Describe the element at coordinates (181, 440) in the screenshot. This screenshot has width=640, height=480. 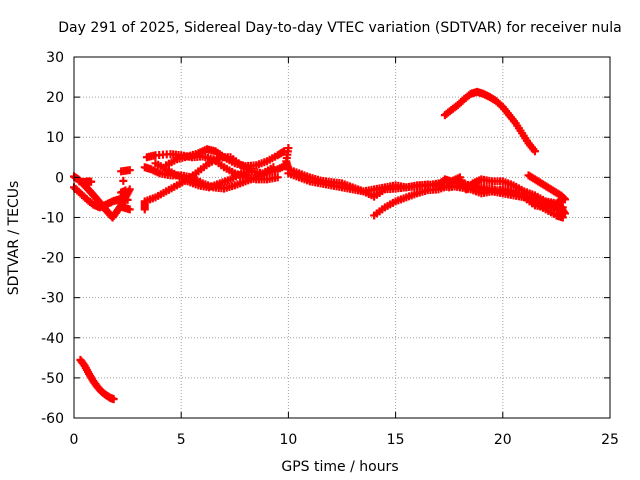
I see `x-tick-label: 5` at that location.